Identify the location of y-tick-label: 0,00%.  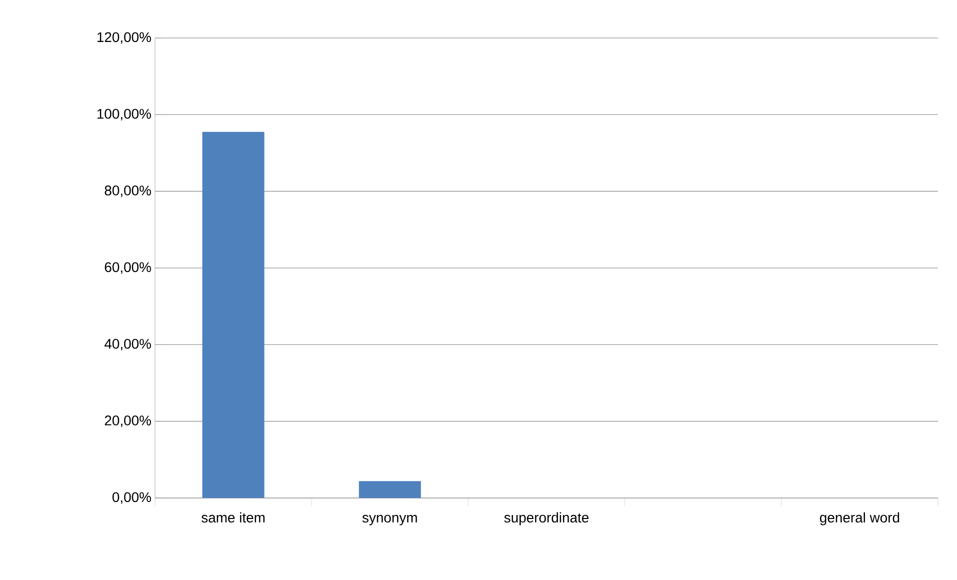
(131, 498).